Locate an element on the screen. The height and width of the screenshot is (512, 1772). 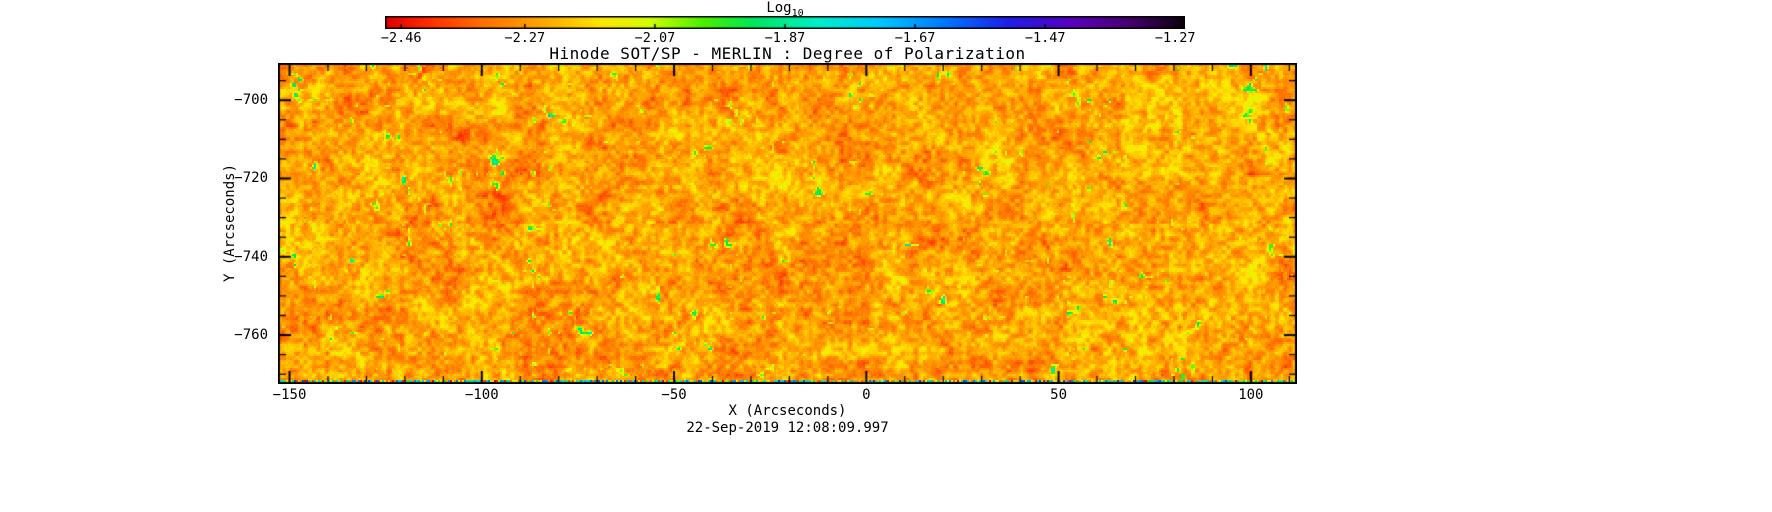
colorbar-title-text: Log is located at coordinates (779, 8).